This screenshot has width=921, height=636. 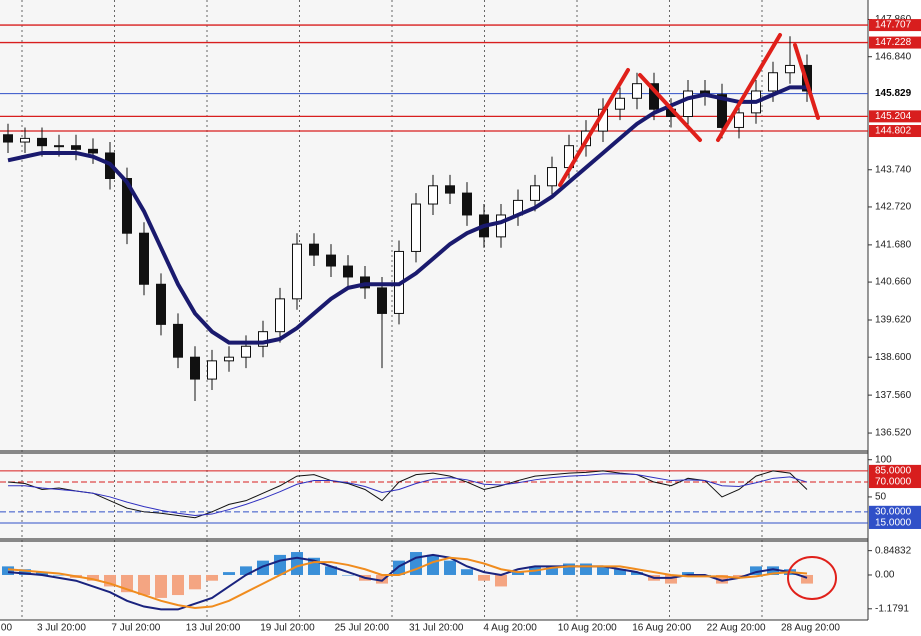 I want to click on level-label: 144.802, so click(x=893, y=131).